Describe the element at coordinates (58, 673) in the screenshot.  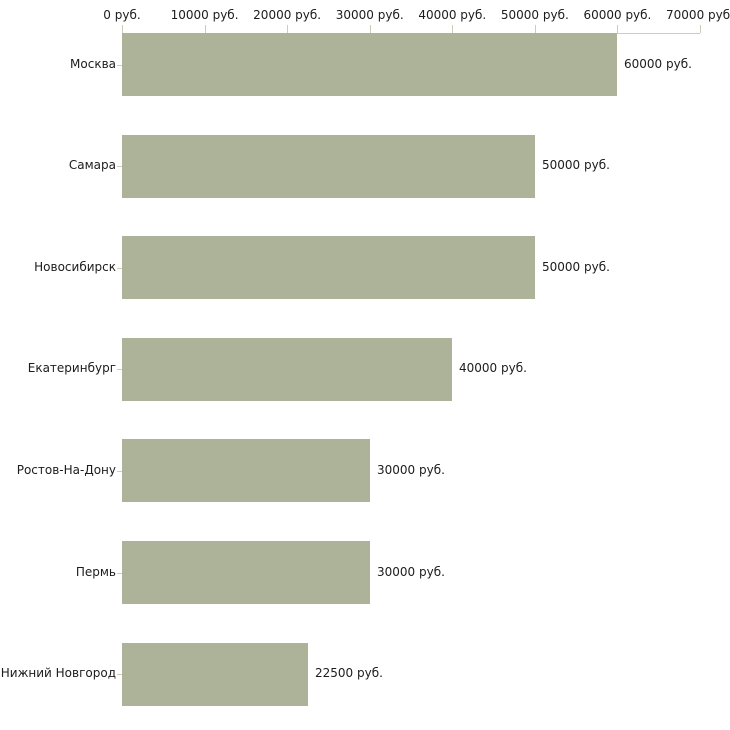
I see `category-label: Нижний Новгород` at that location.